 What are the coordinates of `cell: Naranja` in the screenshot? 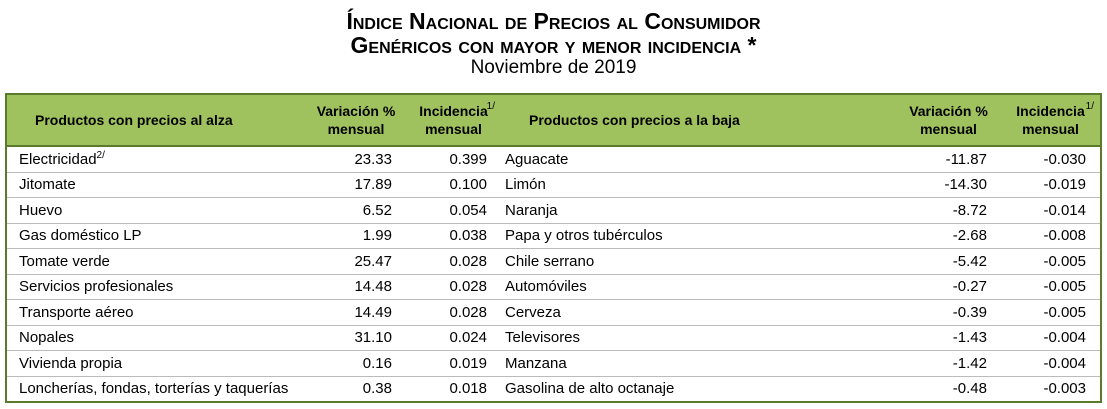 It's located at (698, 210).